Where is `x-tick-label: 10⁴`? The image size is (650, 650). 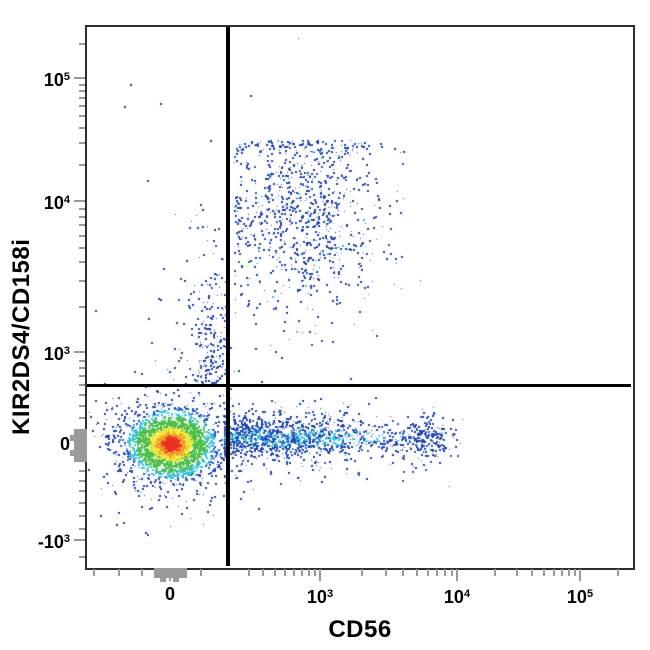 x-tick-label: 10⁴ is located at coordinates (457, 597).